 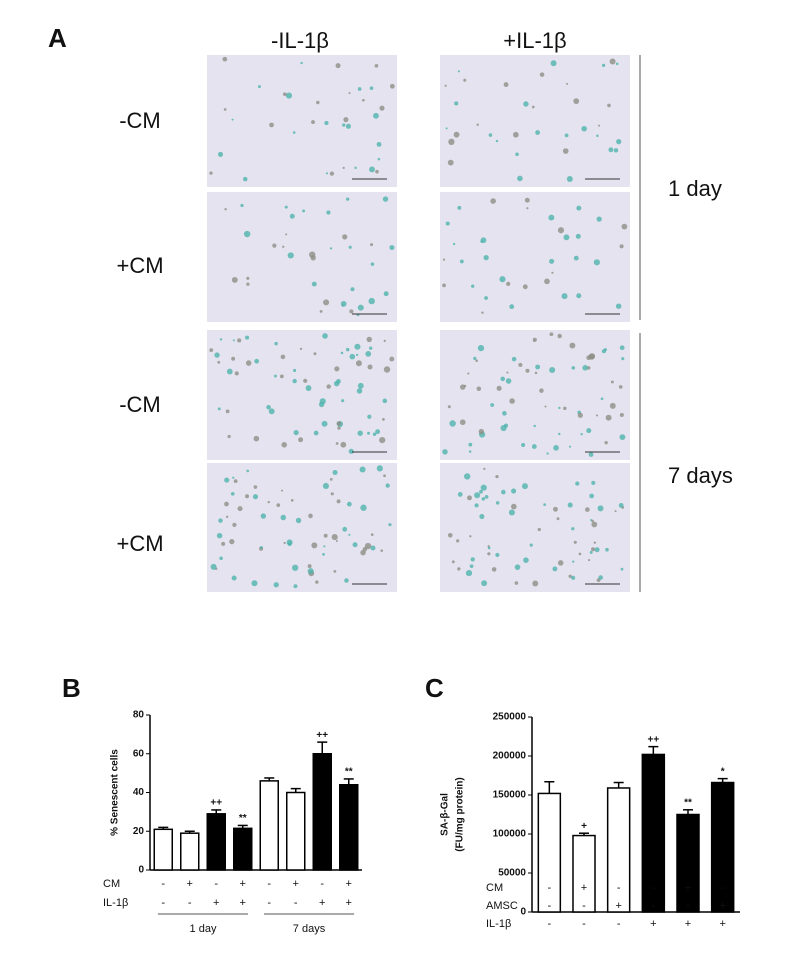 I want to click on annotation: +, so click(x=584, y=826).